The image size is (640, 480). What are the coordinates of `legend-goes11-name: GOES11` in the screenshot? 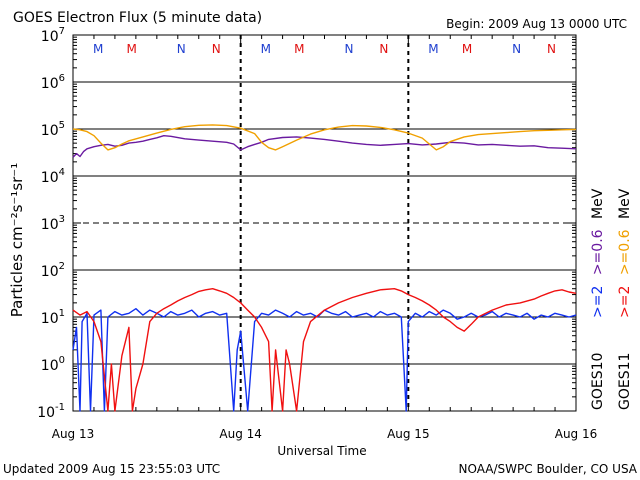 It's located at (625, 381).